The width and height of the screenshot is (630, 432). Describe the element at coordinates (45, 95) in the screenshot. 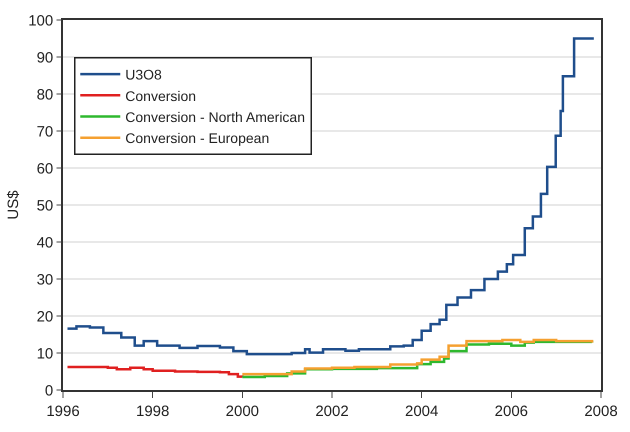

I see `y-tick-label: 80` at that location.